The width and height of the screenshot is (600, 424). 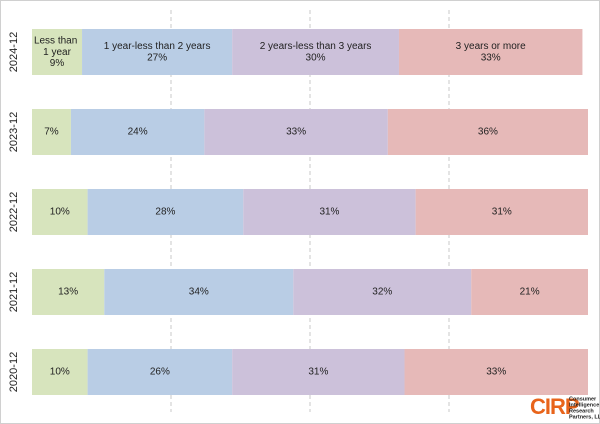 I want to click on value-label: 24%, so click(x=138, y=132).